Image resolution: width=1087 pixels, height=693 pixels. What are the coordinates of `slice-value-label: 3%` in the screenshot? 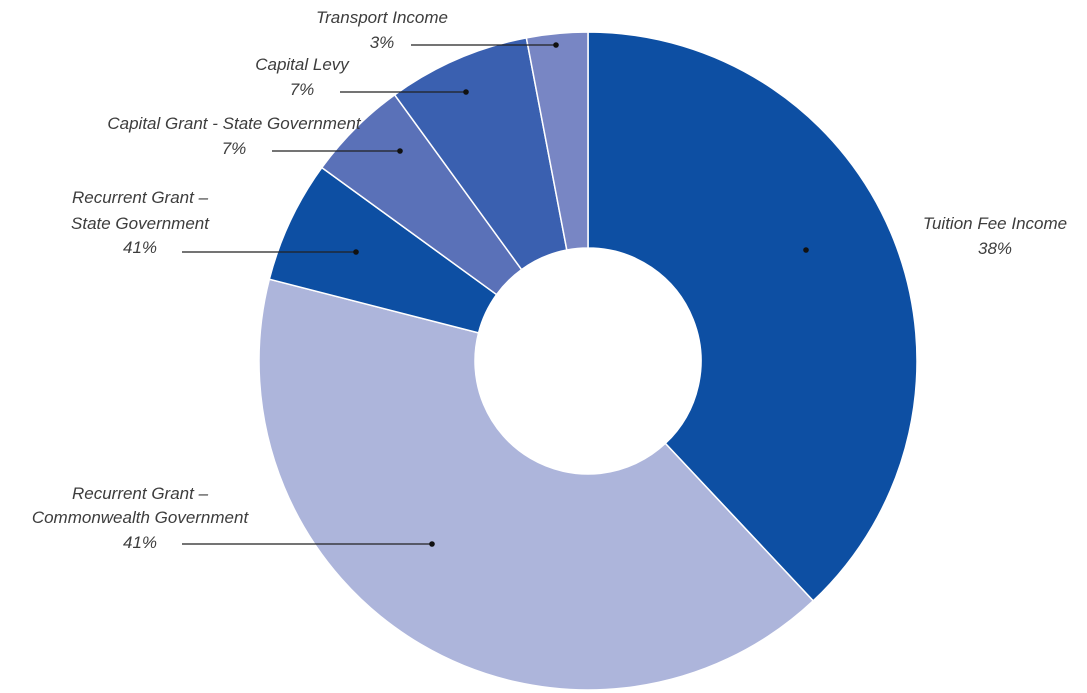 It's located at (382, 42).